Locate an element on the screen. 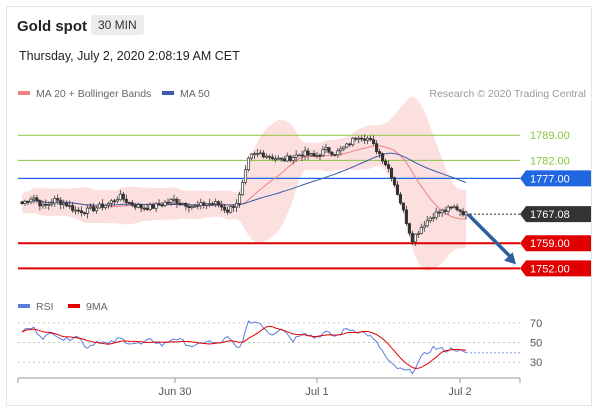  level-tag-1759.00: 1759.00 is located at coordinates (555, 243).